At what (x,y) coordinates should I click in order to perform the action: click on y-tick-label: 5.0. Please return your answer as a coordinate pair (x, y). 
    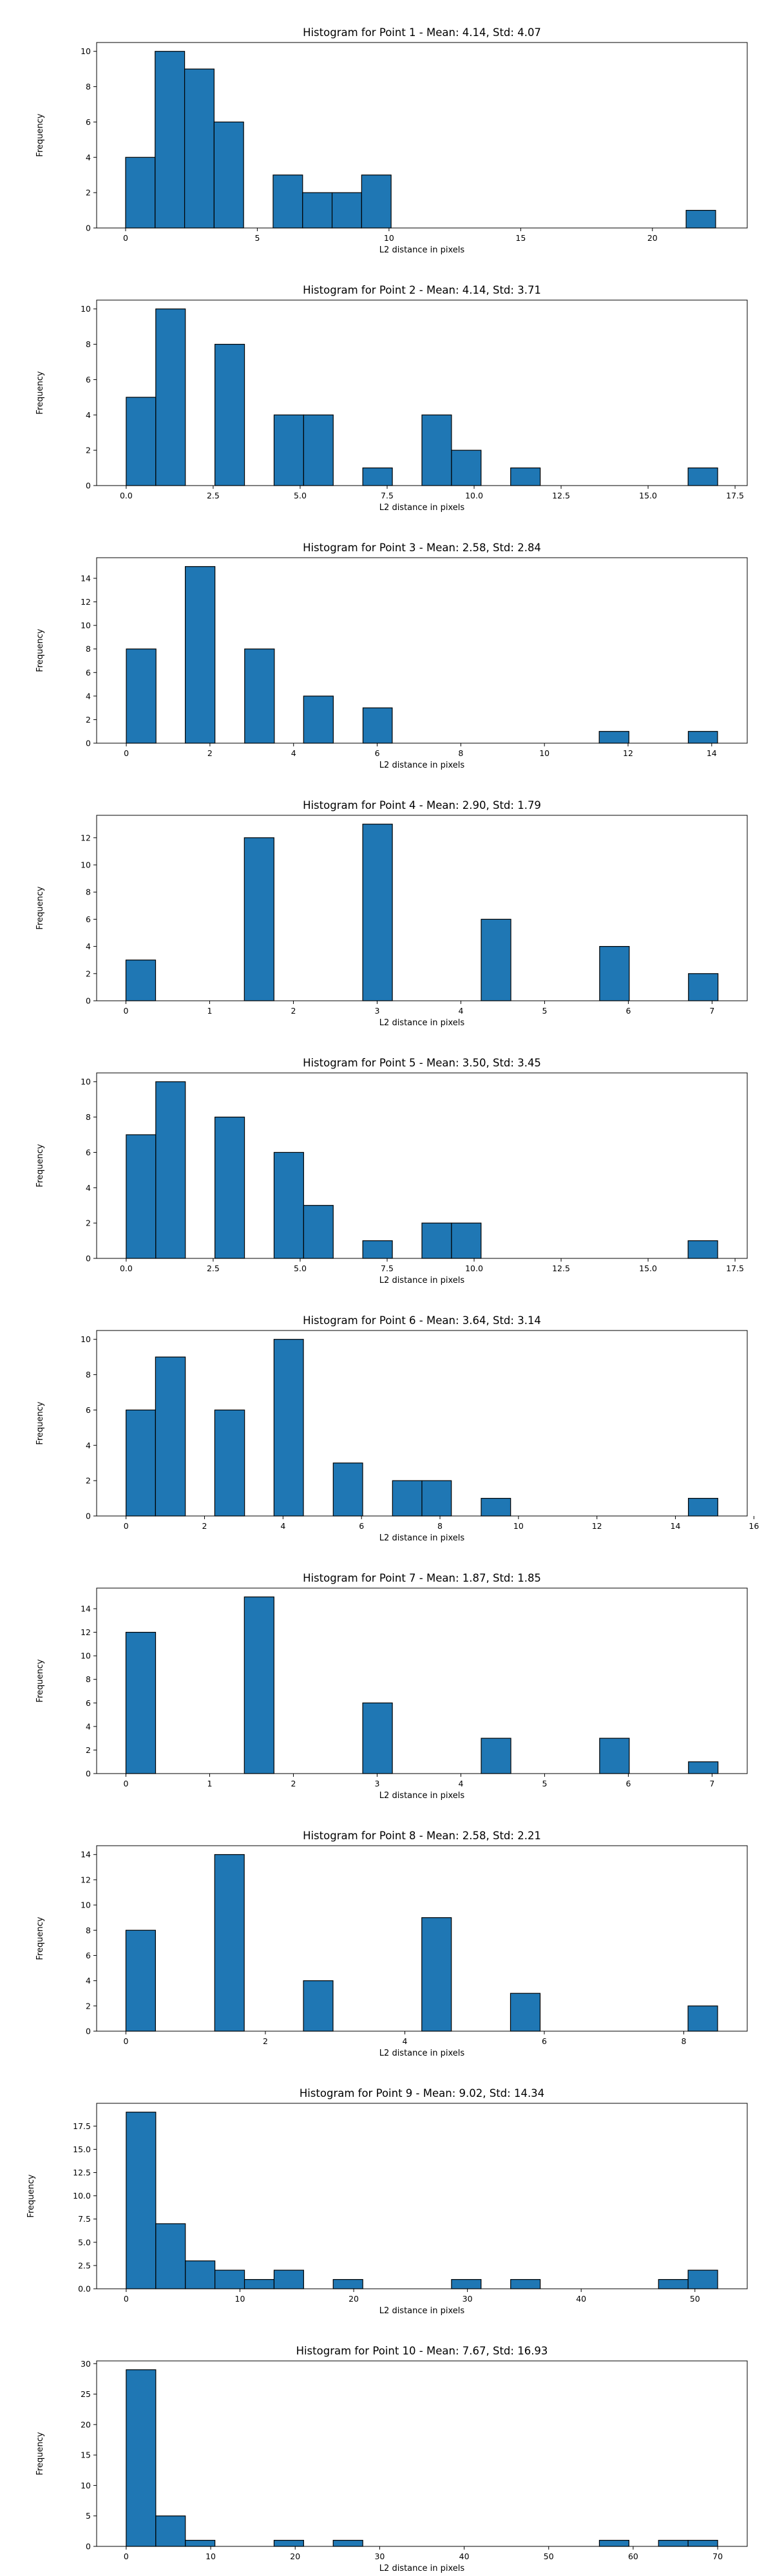
    Looking at the image, I should click on (84, 2242).